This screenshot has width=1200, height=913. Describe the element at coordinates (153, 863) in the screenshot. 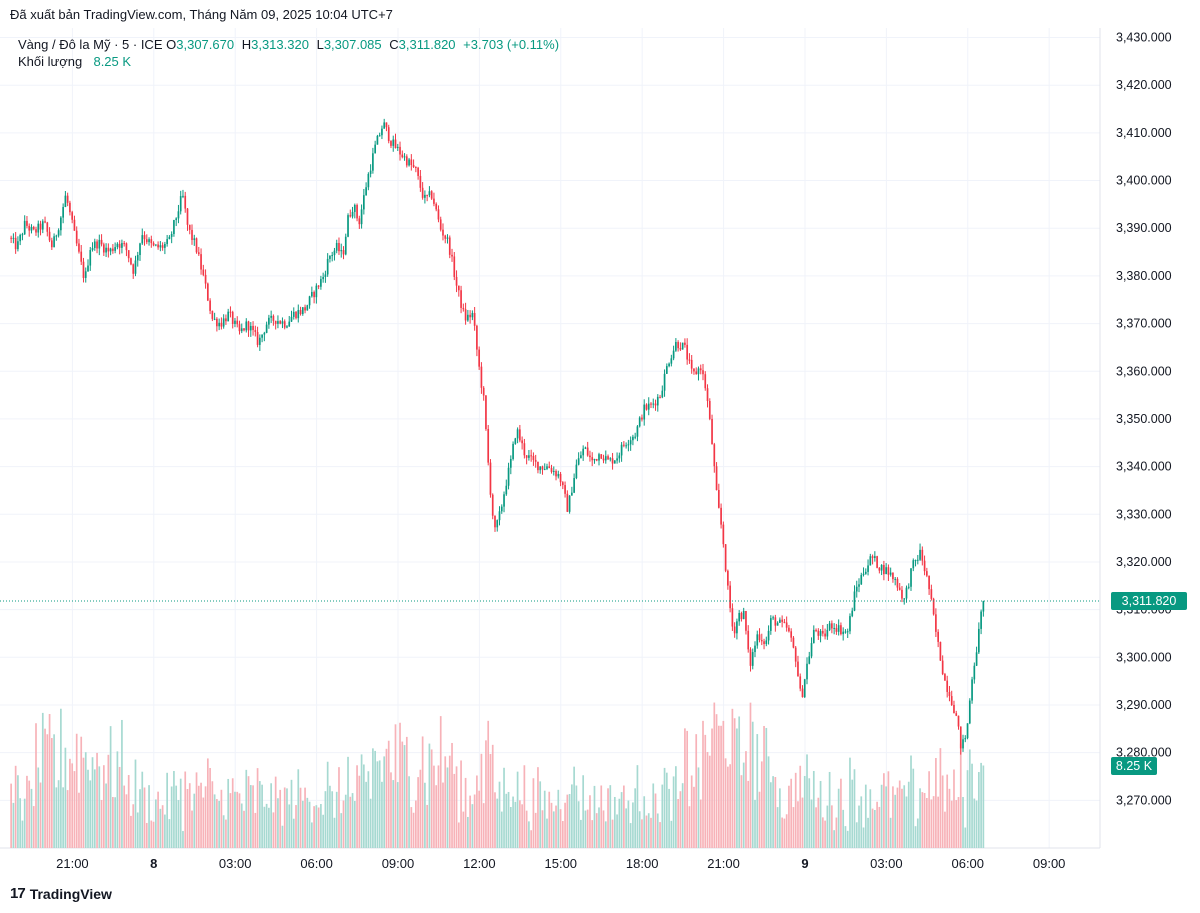

I see `x-tick-label: 8` at that location.